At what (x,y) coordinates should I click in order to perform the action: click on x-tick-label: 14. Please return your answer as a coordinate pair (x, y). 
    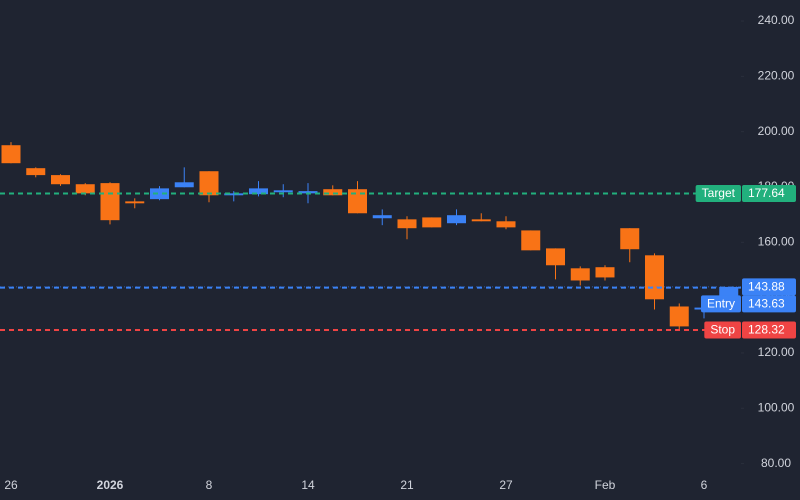
    Looking at the image, I should click on (308, 485).